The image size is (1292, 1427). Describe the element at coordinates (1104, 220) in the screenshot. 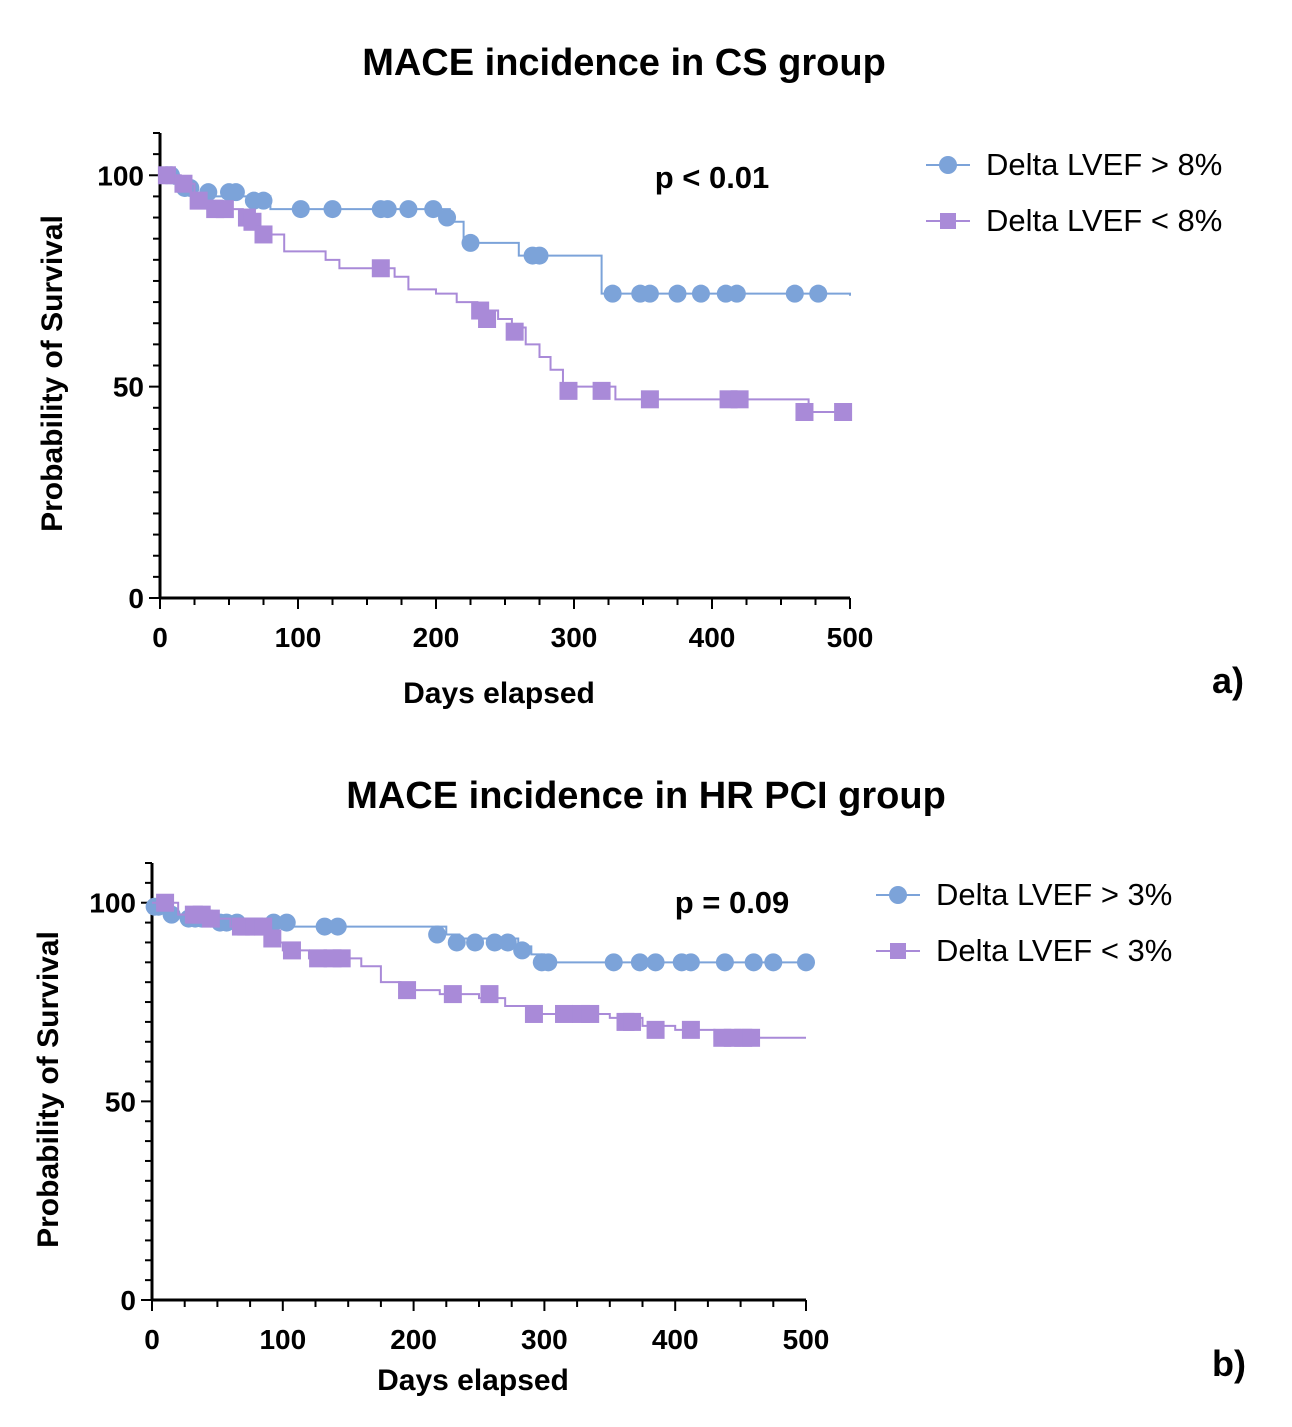

I see `legend-label: Delta LVEF < 8%` at that location.